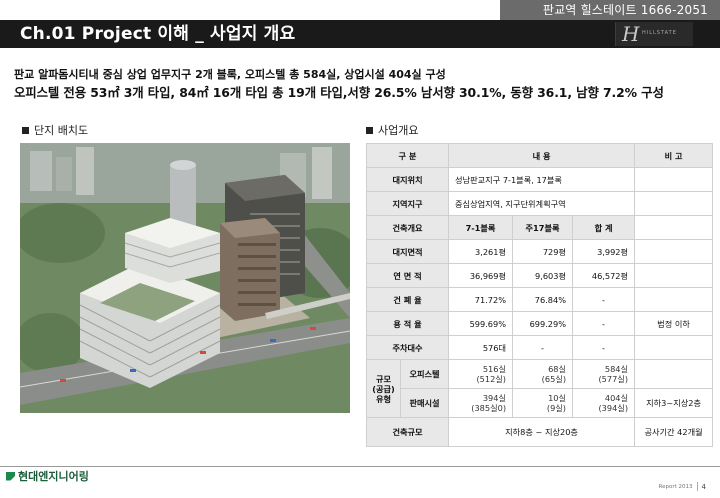  I want to click on scale-label-line-1: 규모, so click(383, 378).